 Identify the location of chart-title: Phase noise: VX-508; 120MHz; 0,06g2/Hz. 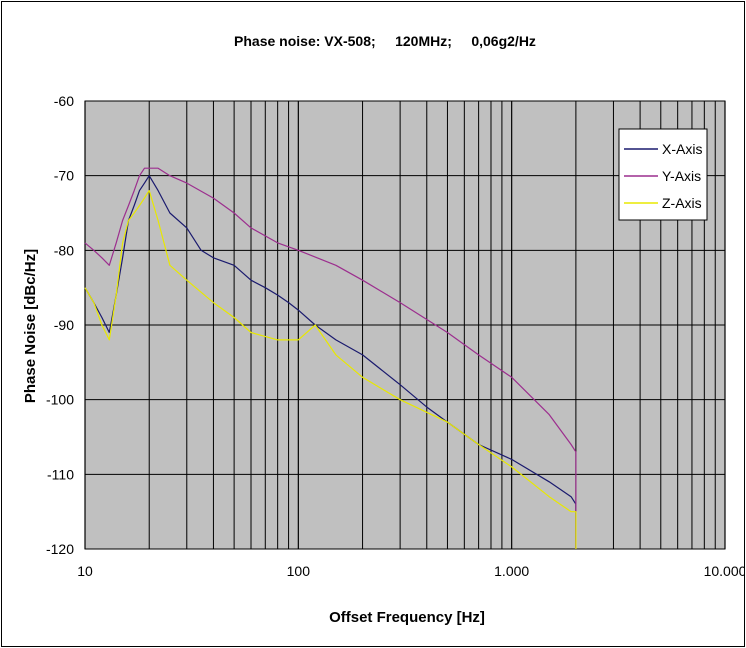
(385, 41).